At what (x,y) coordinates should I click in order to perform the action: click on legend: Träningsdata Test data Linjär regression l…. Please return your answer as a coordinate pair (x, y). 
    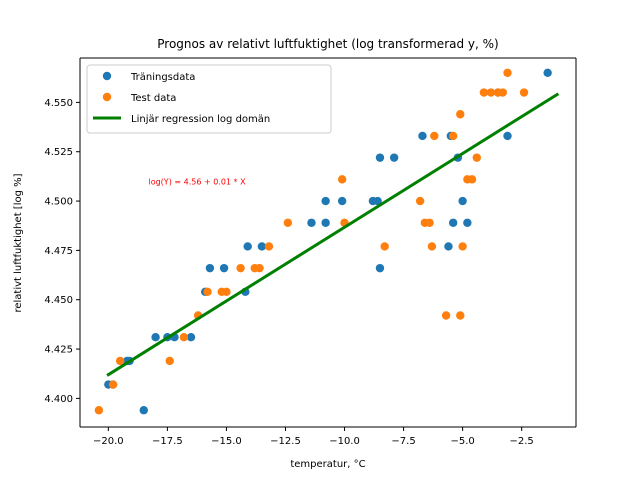
    Looking at the image, I should click on (209, 99).